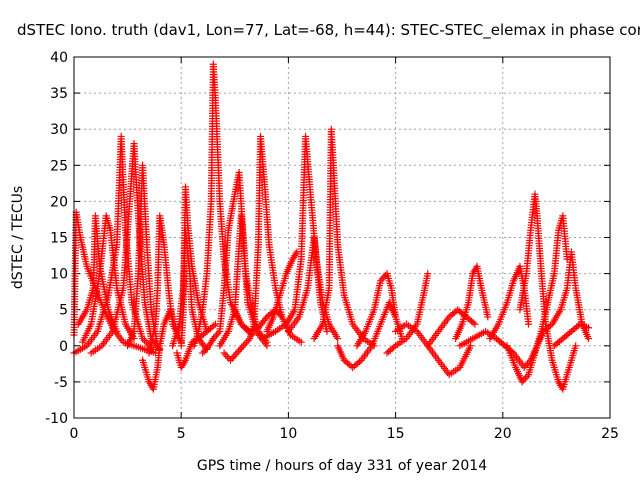 This screenshot has width=640, height=480. Describe the element at coordinates (288, 434) in the screenshot. I see `x-tick-label: 10` at that location.